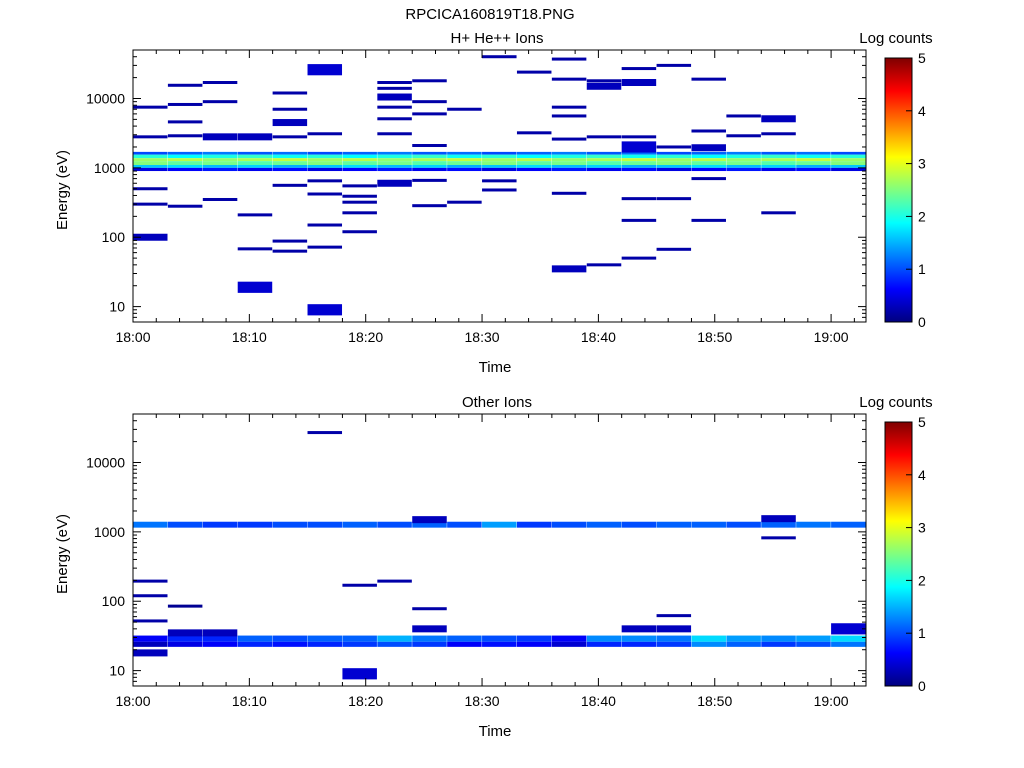 This screenshot has width=1024, height=768. I want to click on x-tick-label: 19:00, so click(831, 701).